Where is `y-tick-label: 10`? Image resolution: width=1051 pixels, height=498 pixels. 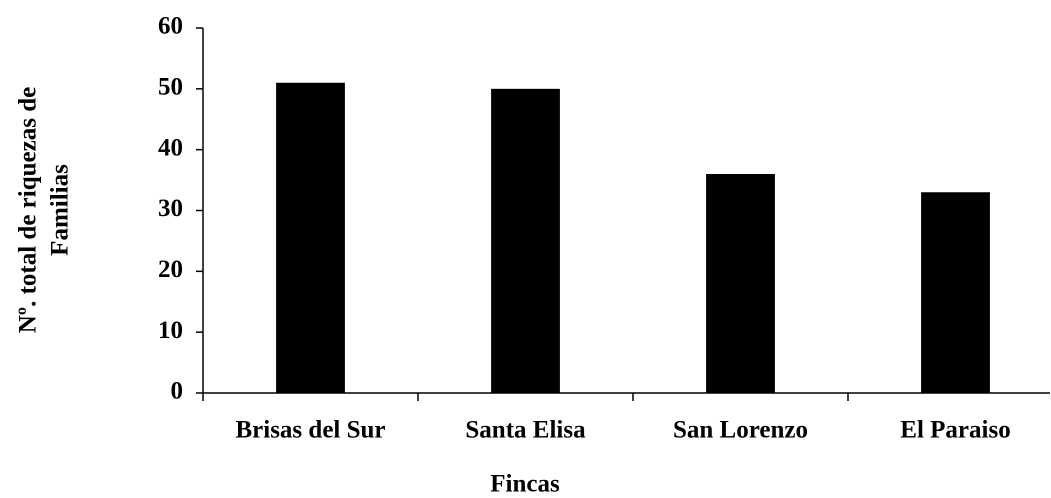 y-tick-label: 10 is located at coordinates (170, 330).